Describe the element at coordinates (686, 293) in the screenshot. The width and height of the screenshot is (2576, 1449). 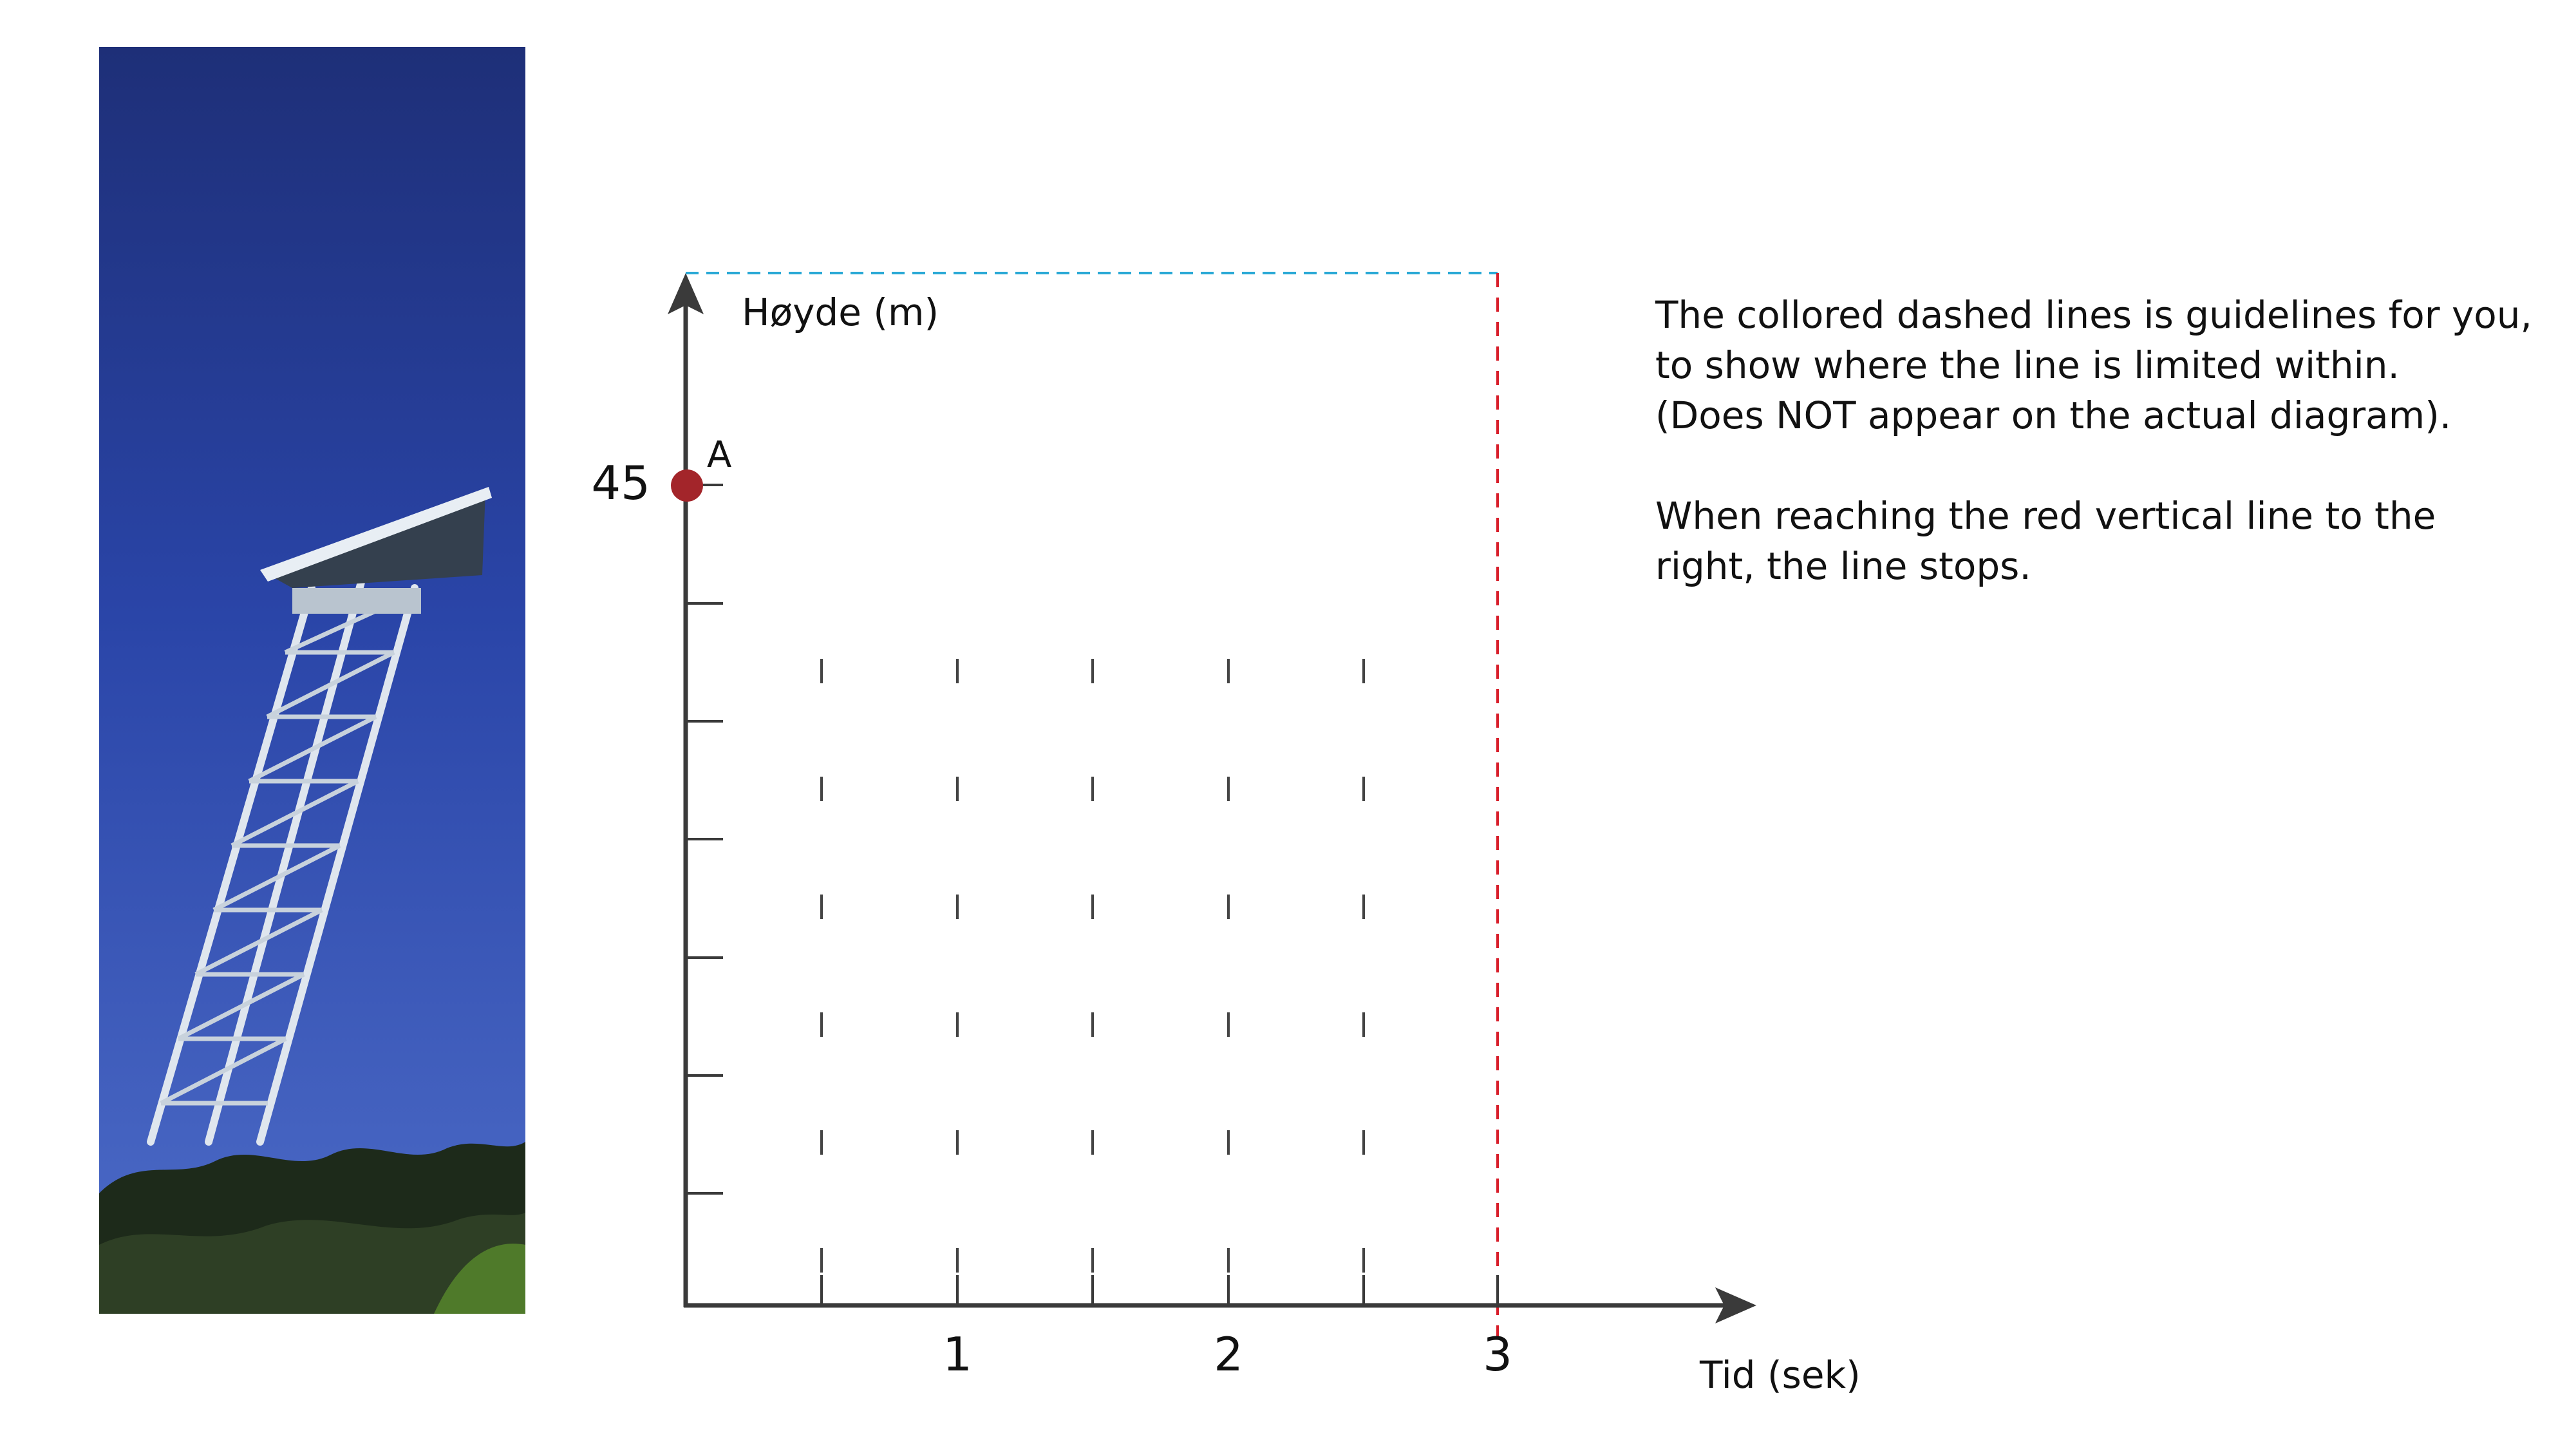
I see `y-axis-arrowhead` at that location.